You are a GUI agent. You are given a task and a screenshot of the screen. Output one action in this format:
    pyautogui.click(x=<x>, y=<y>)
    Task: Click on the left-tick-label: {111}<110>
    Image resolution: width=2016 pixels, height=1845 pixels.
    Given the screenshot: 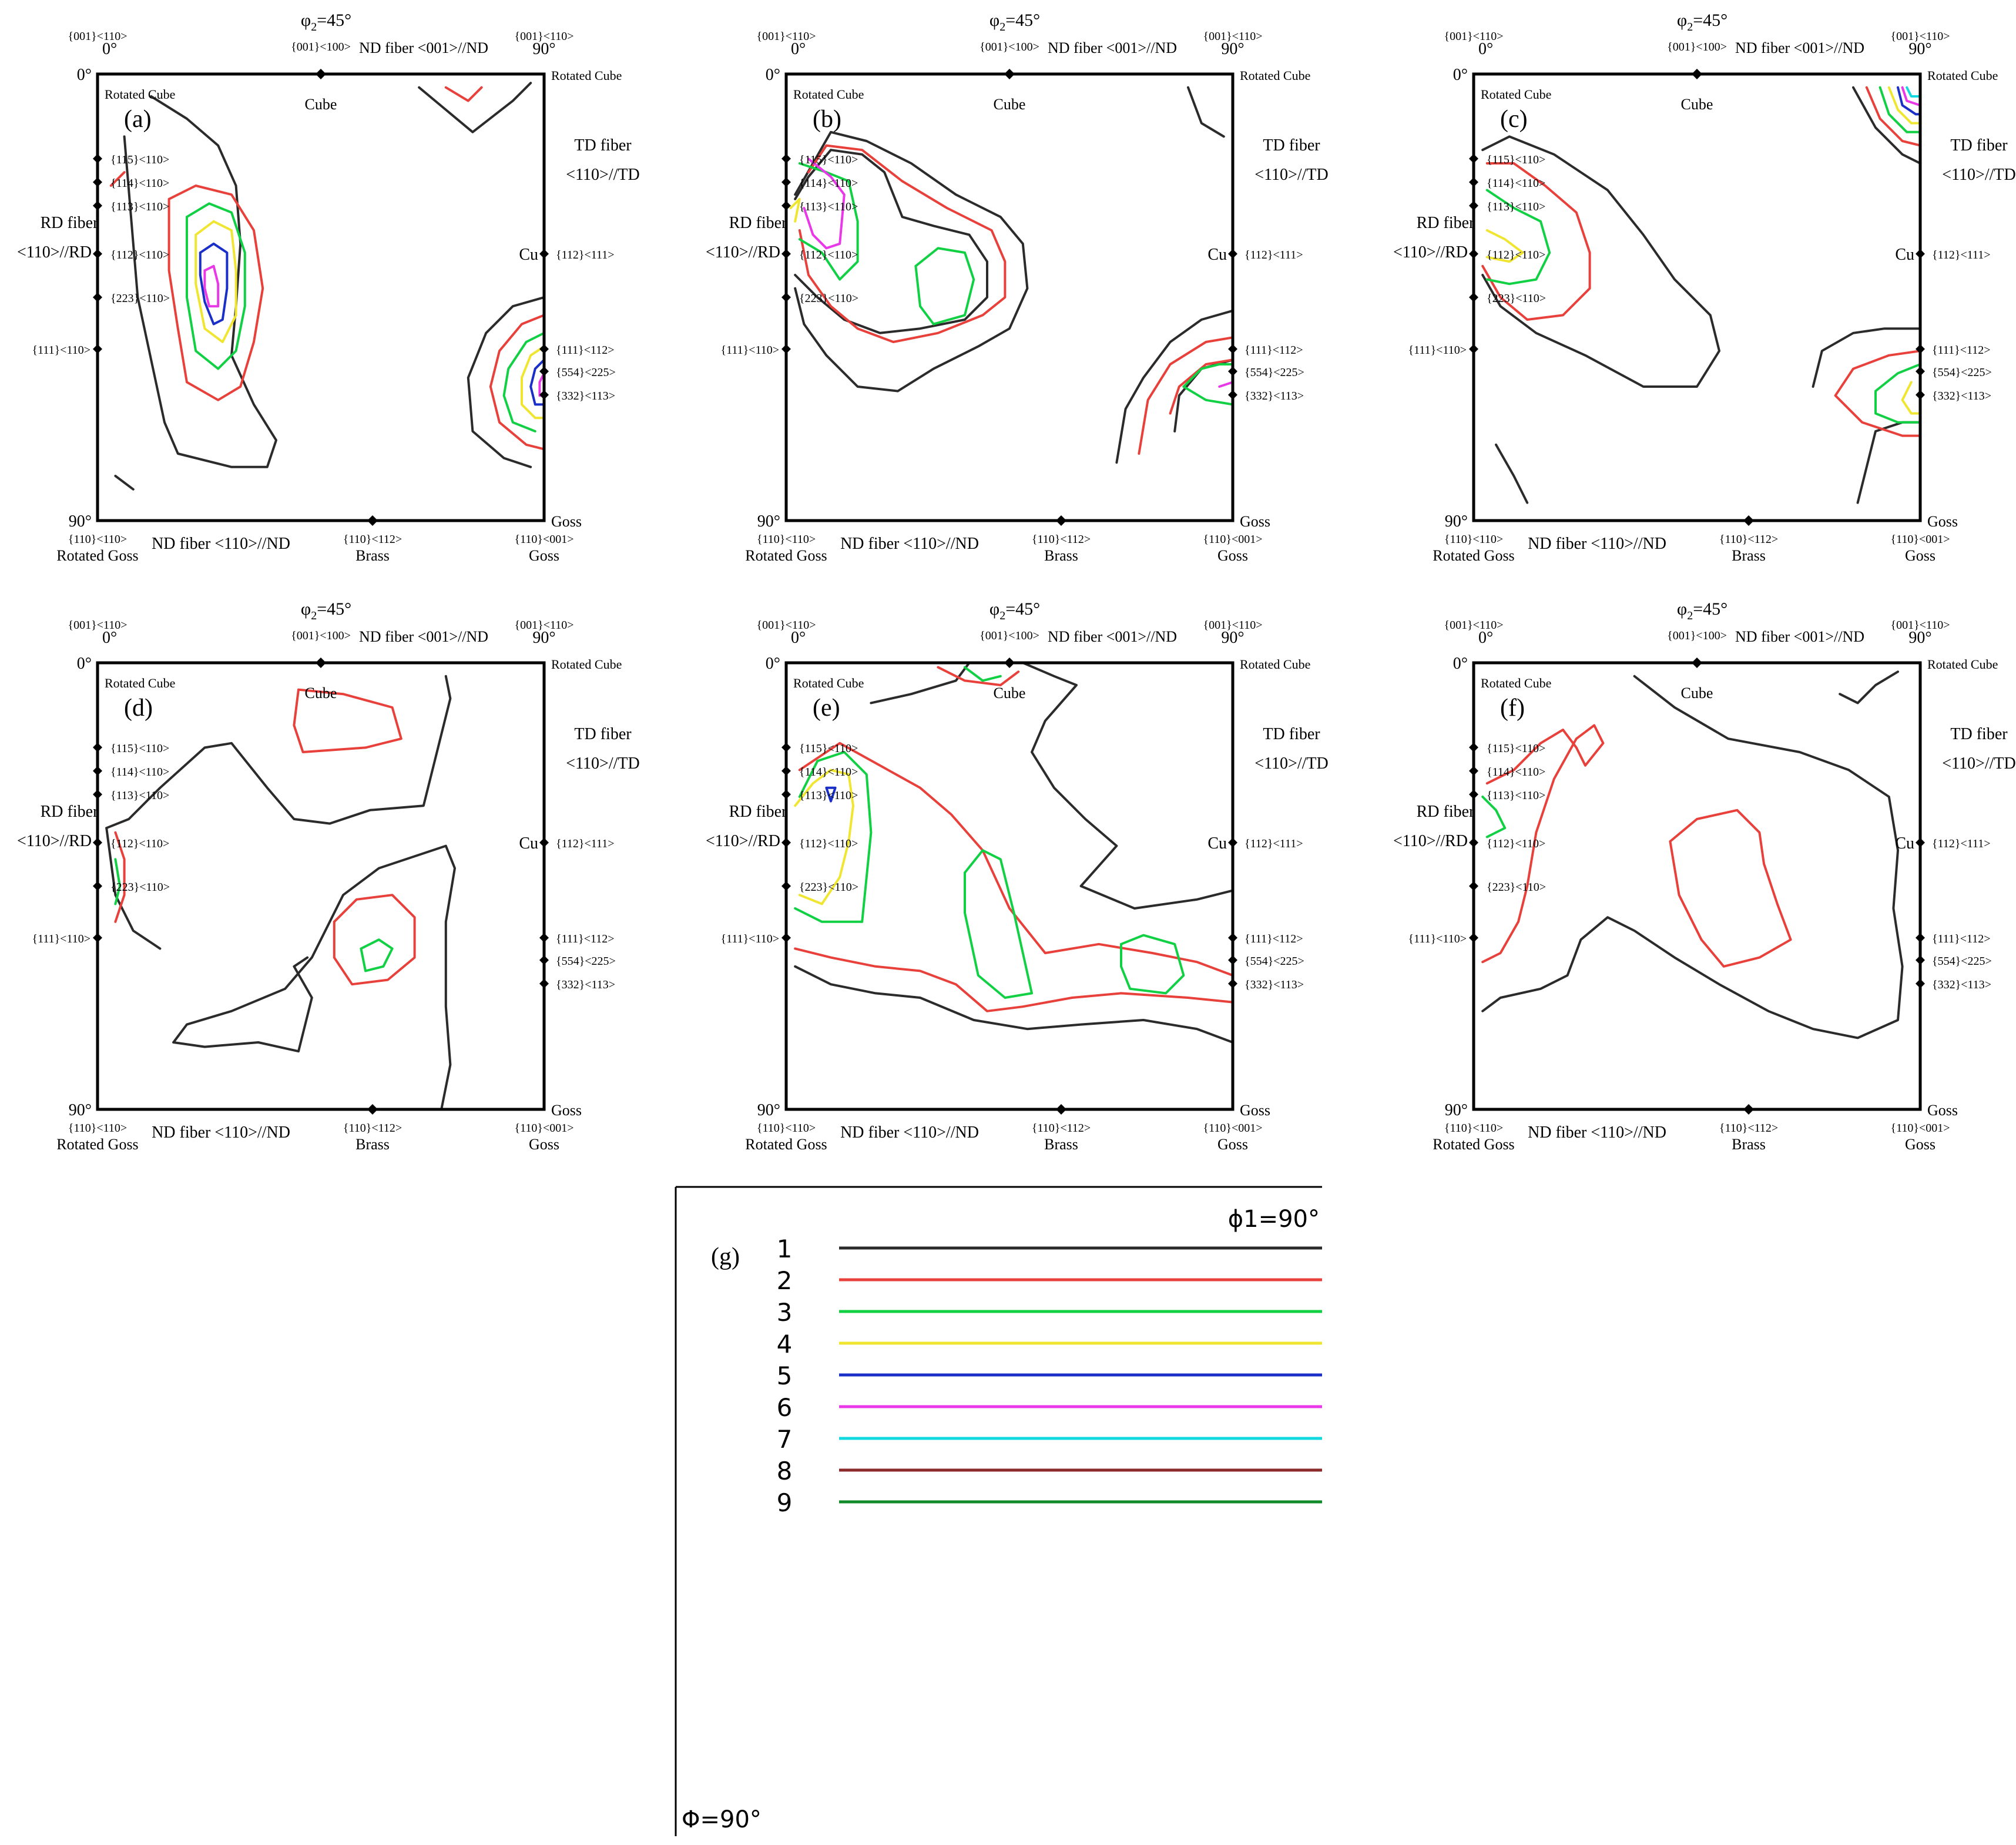 What is the action you would take?
    pyautogui.click(x=61, y=938)
    